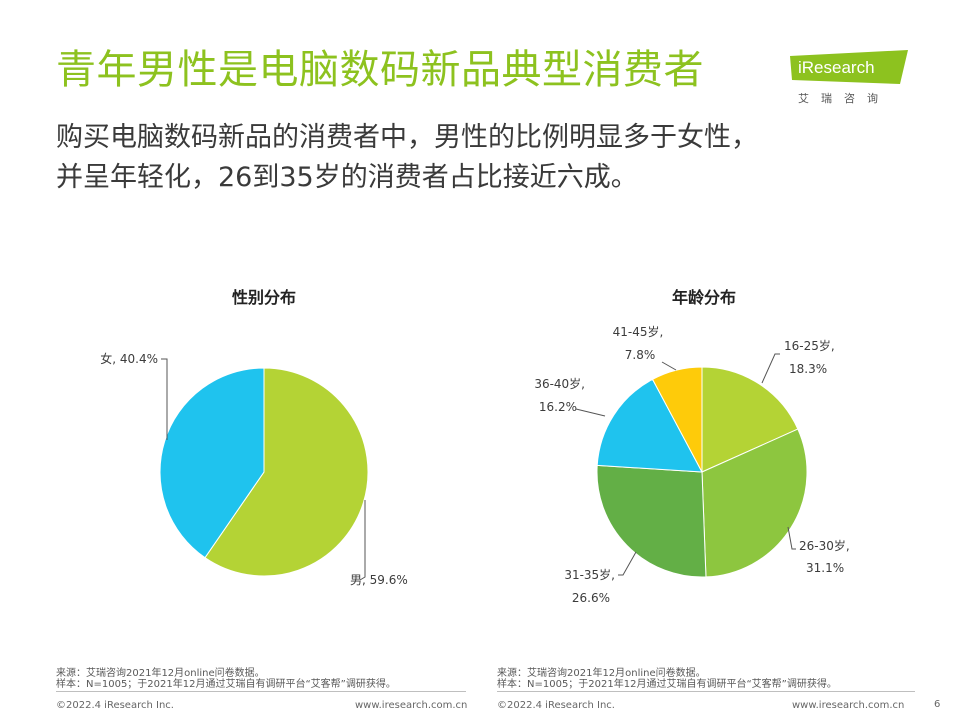  I want to click on copyright-left: ©2022.4 iResearch Inc., so click(115, 705).